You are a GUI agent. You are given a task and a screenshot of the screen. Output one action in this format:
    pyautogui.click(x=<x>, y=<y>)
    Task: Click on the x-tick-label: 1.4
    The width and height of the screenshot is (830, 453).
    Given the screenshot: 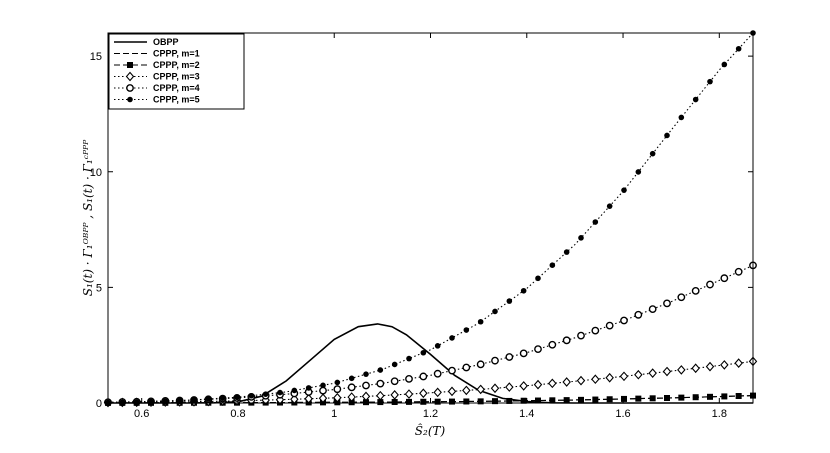 What is the action you would take?
    pyautogui.click(x=526, y=414)
    